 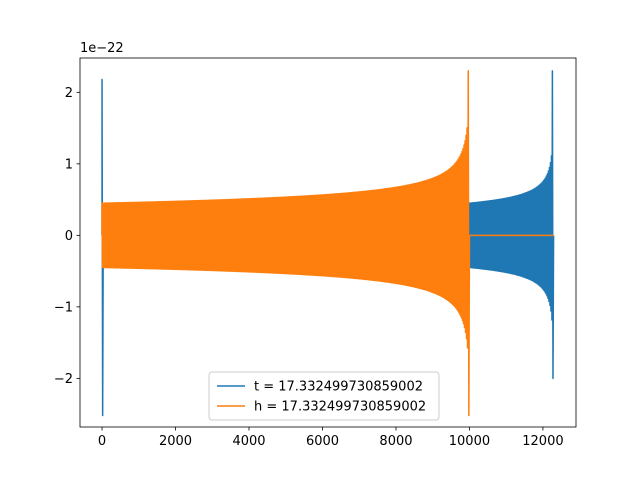 I want to click on x-tick-label: 6000, so click(x=322, y=441).